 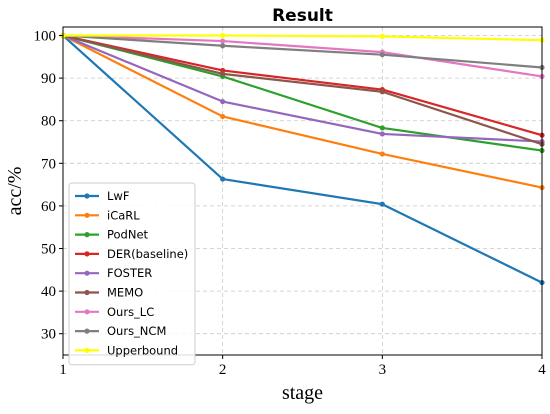 I want to click on y-tick-label: 50, so click(x=48, y=250).